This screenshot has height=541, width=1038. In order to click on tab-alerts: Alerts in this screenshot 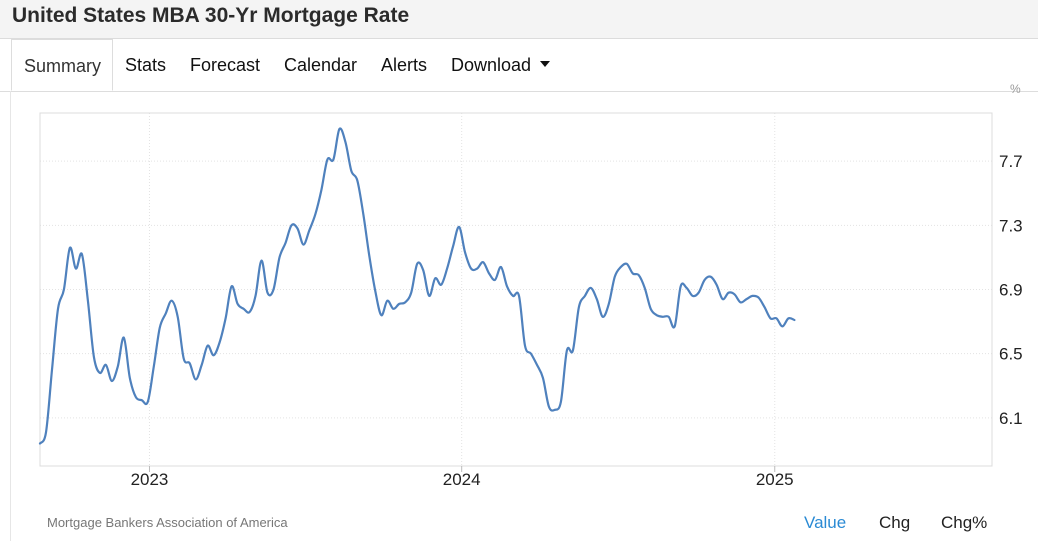, I will do `click(404, 65)`.